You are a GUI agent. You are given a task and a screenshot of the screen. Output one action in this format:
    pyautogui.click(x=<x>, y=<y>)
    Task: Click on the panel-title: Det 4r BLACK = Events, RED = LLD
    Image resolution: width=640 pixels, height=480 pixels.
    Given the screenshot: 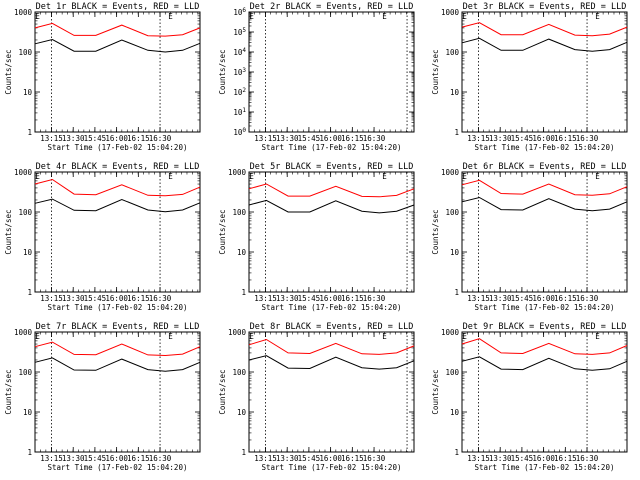 What is the action you would take?
    pyautogui.click(x=118, y=167)
    